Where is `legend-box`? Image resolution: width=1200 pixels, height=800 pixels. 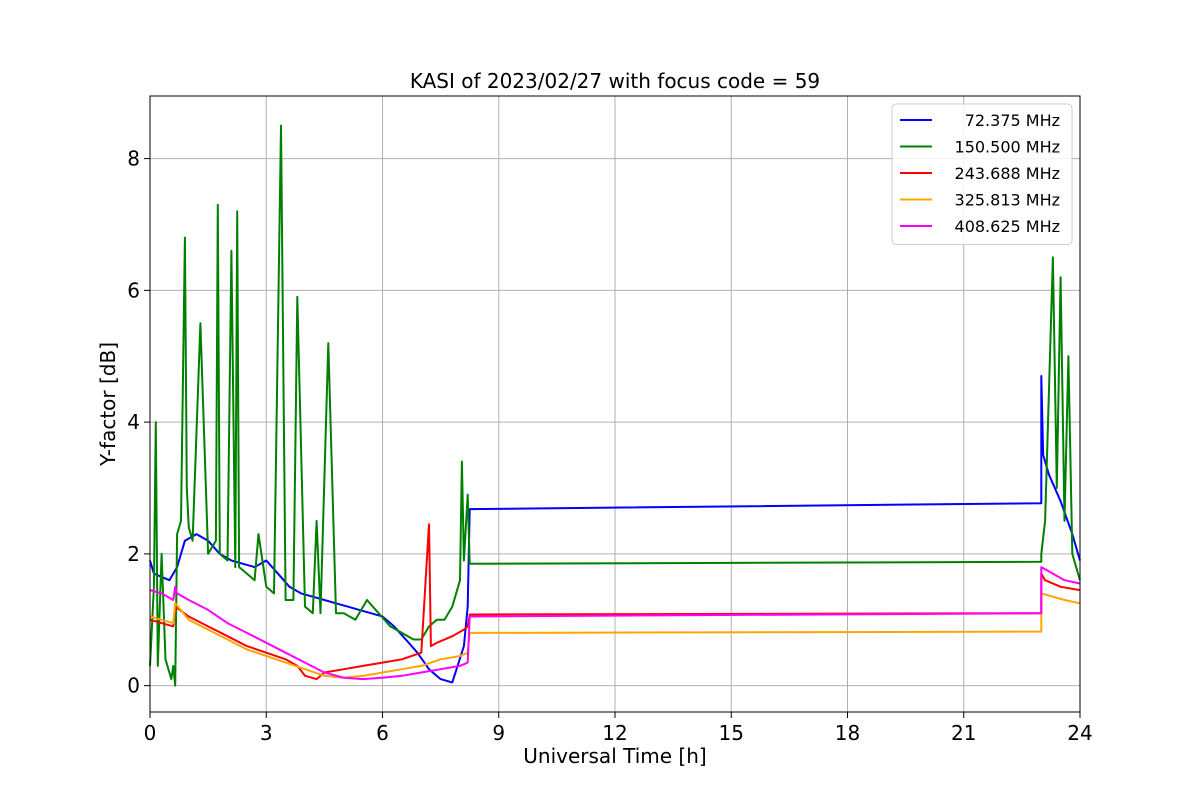 legend-box is located at coordinates (982, 174).